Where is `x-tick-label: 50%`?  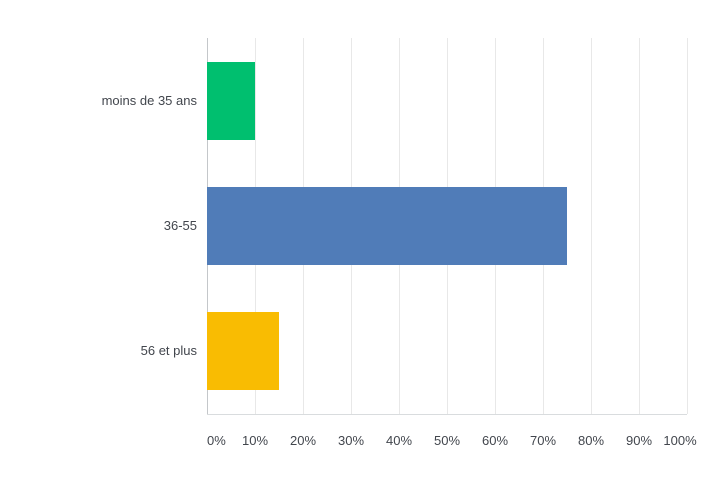 x-tick-label: 50% is located at coordinates (447, 440).